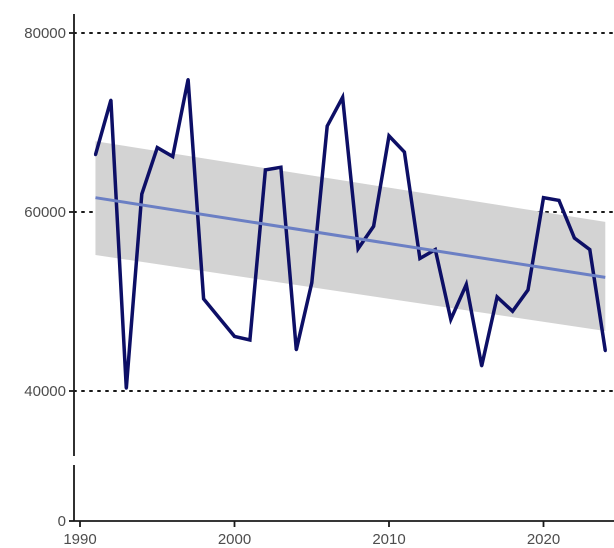 This screenshot has width=614, height=548. I want to click on data-point-1999, so click(219, 318).